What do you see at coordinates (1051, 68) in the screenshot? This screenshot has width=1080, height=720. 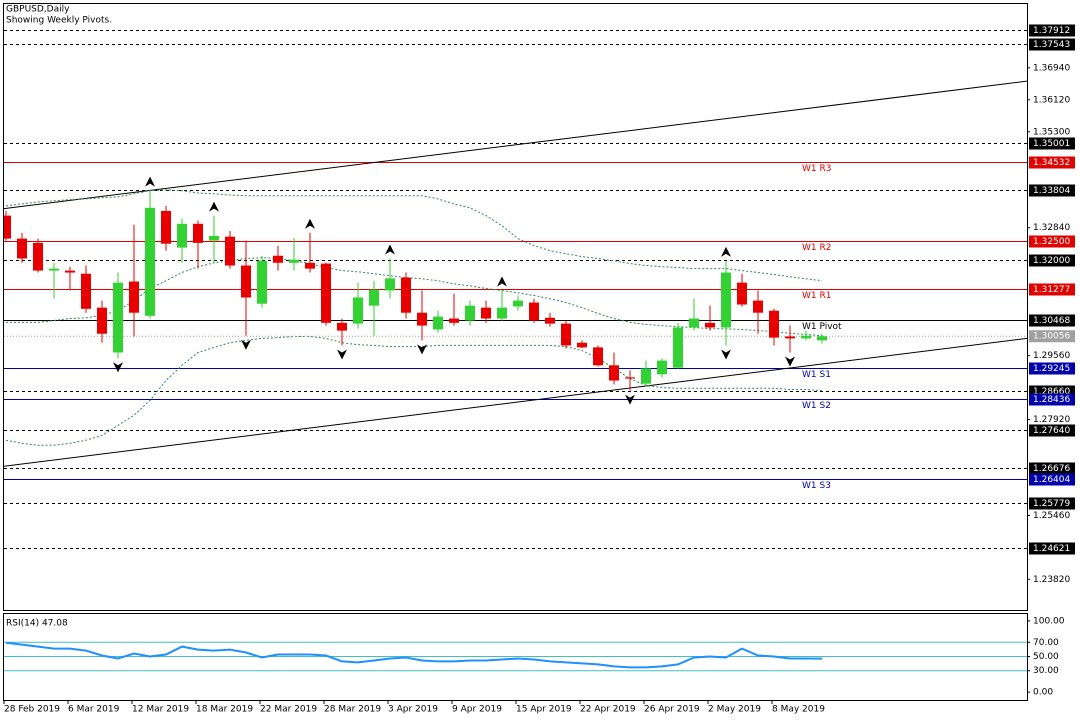 I see `y-tick-label: 1.36940` at bounding box center [1051, 68].